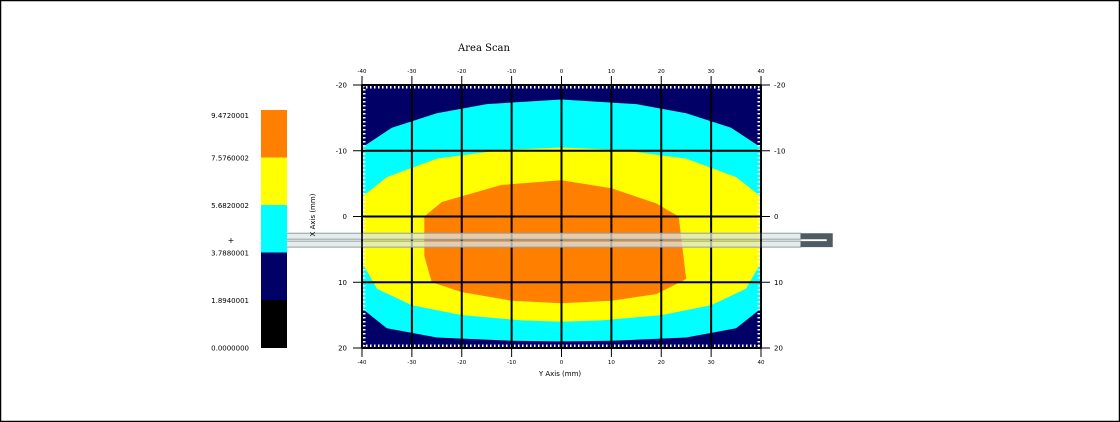 The image size is (1120, 422). What do you see at coordinates (511, 72) in the screenshot?
I see `x-tick-label-top-3: -10` at bounding box center [511, 72].